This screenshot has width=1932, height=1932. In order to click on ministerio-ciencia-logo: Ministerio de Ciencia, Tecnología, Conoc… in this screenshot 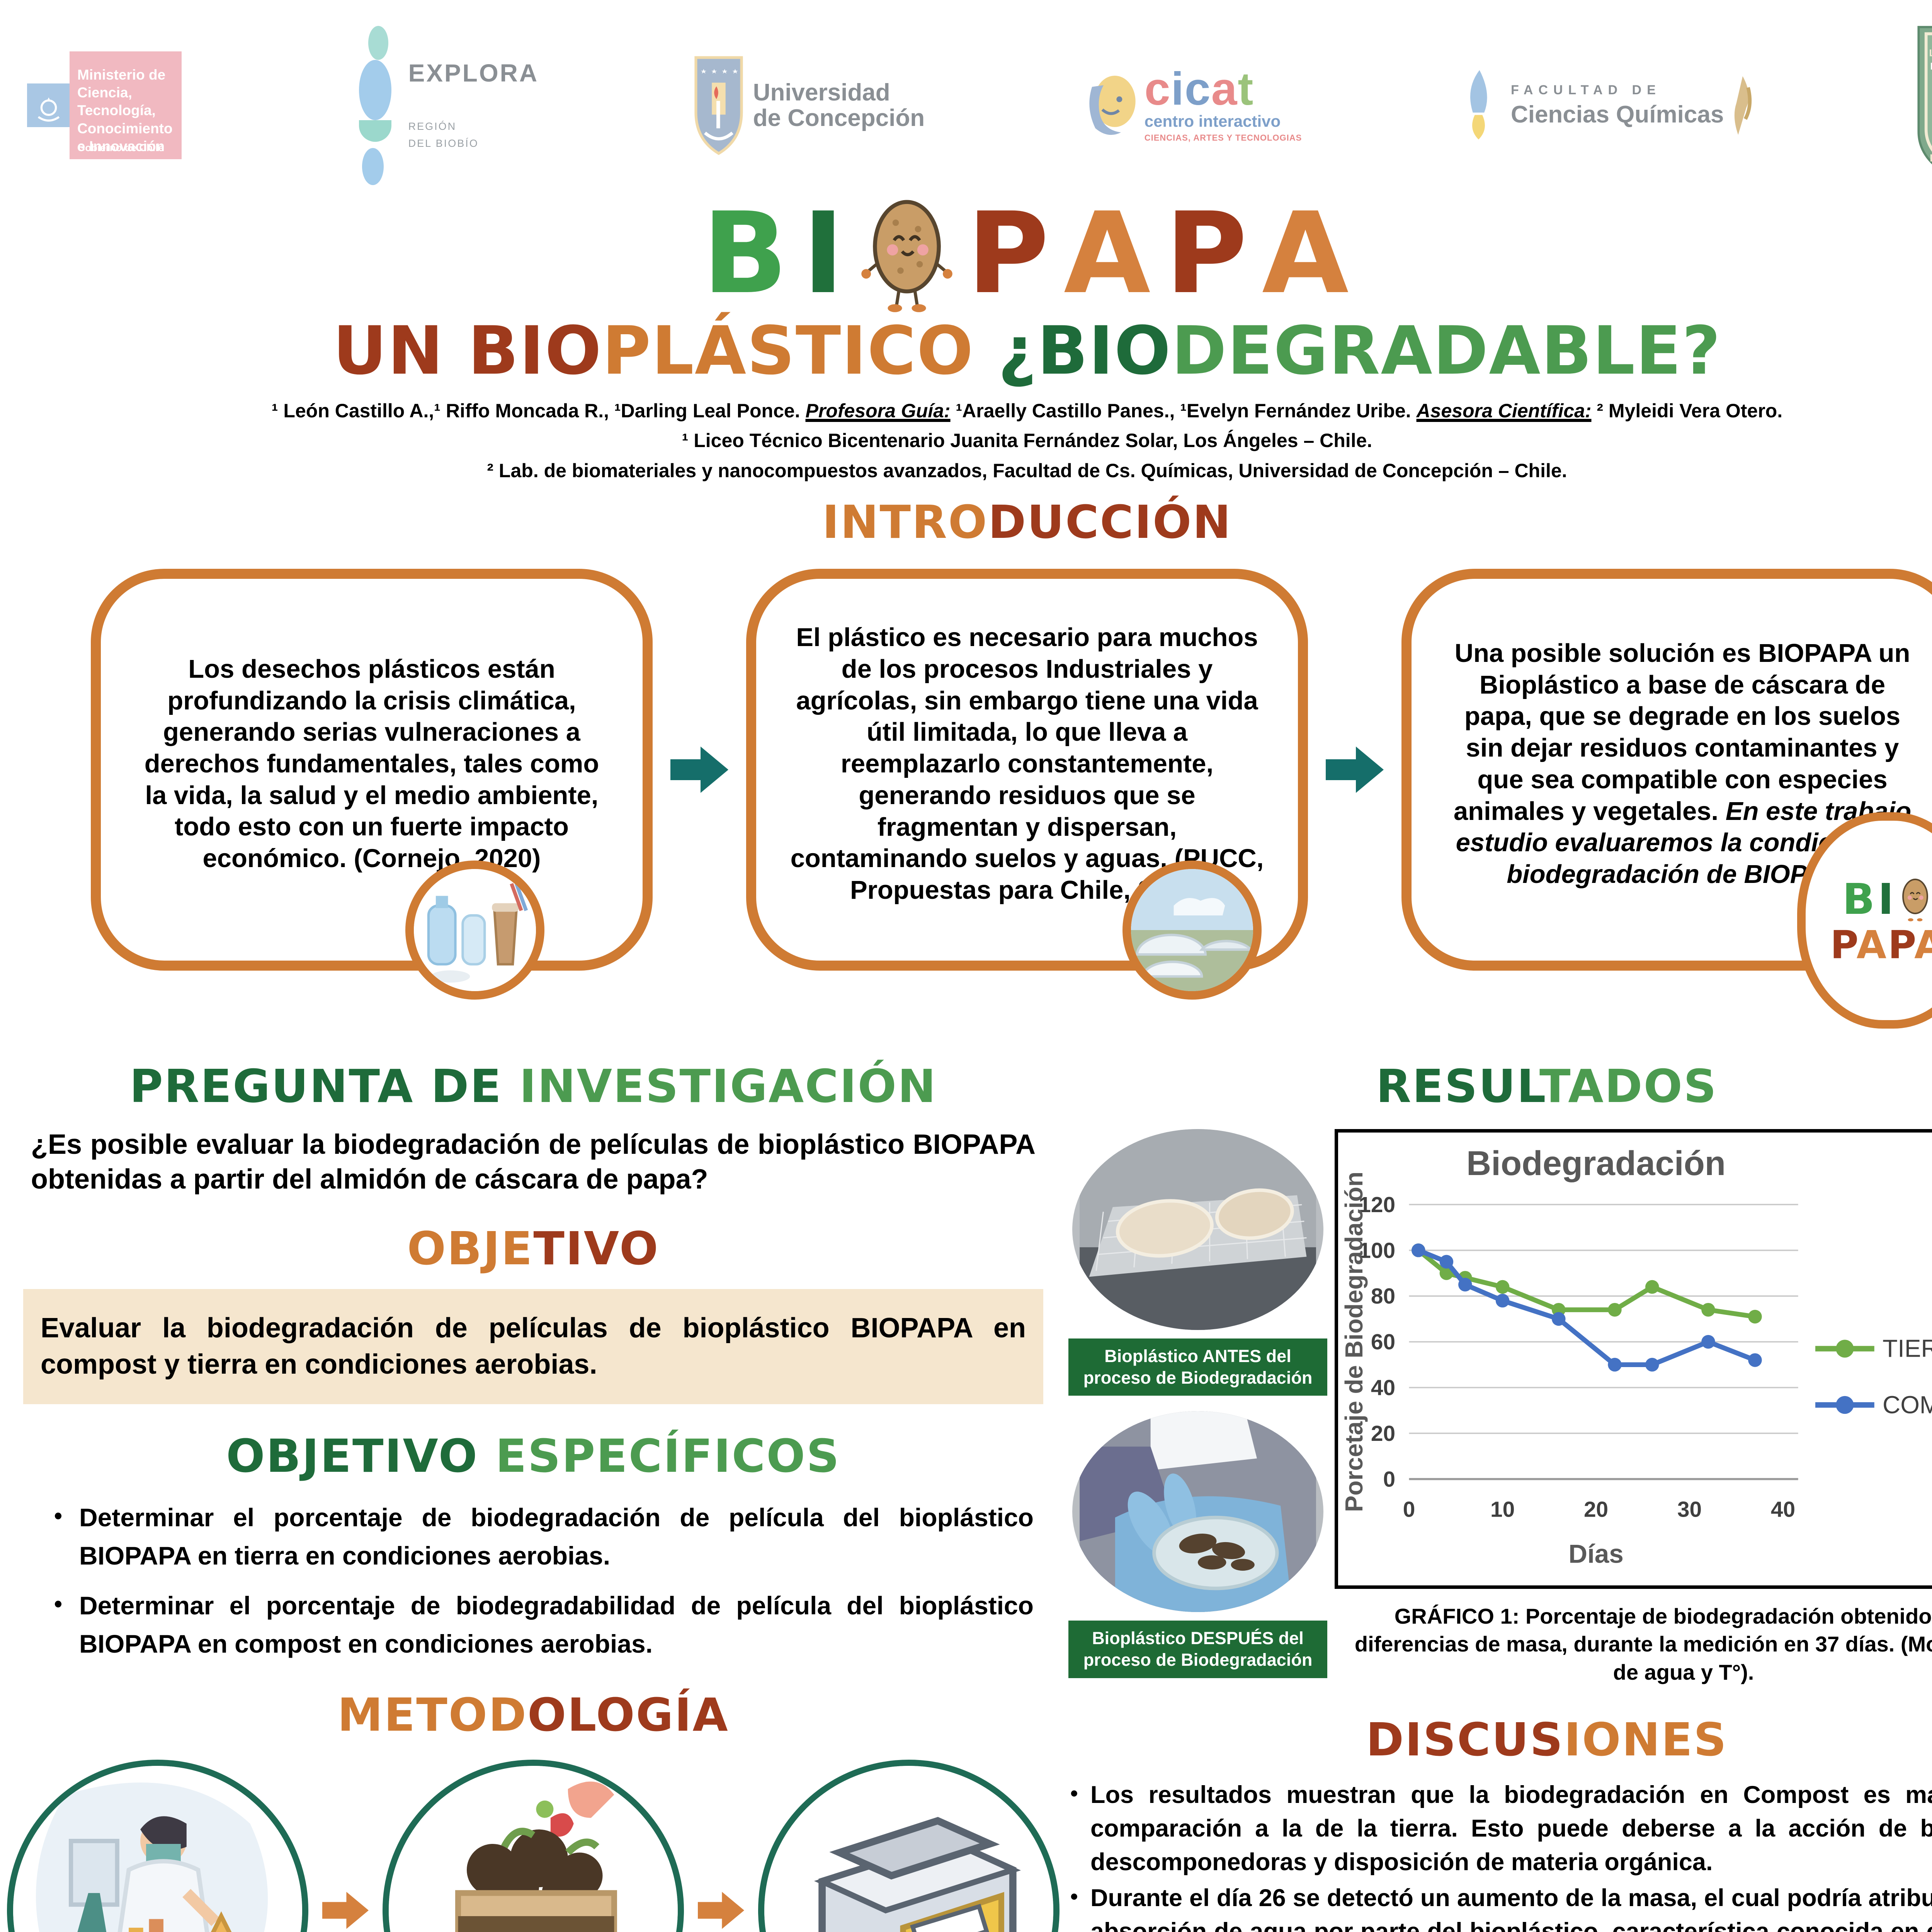, I will do `click(104, 105)`.